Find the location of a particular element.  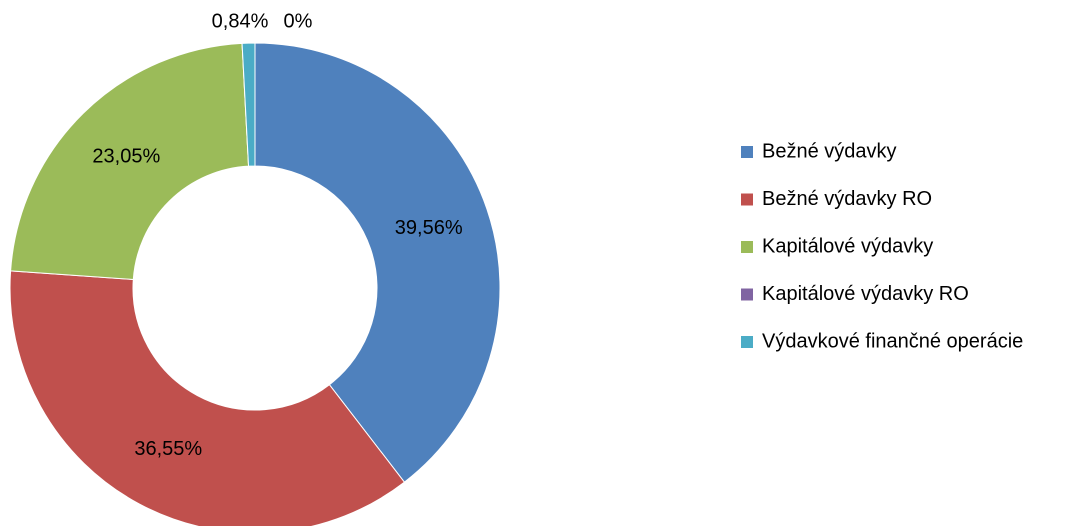

legend-label: Výdavkové finančné operácie is located at coordinates (892, 341).